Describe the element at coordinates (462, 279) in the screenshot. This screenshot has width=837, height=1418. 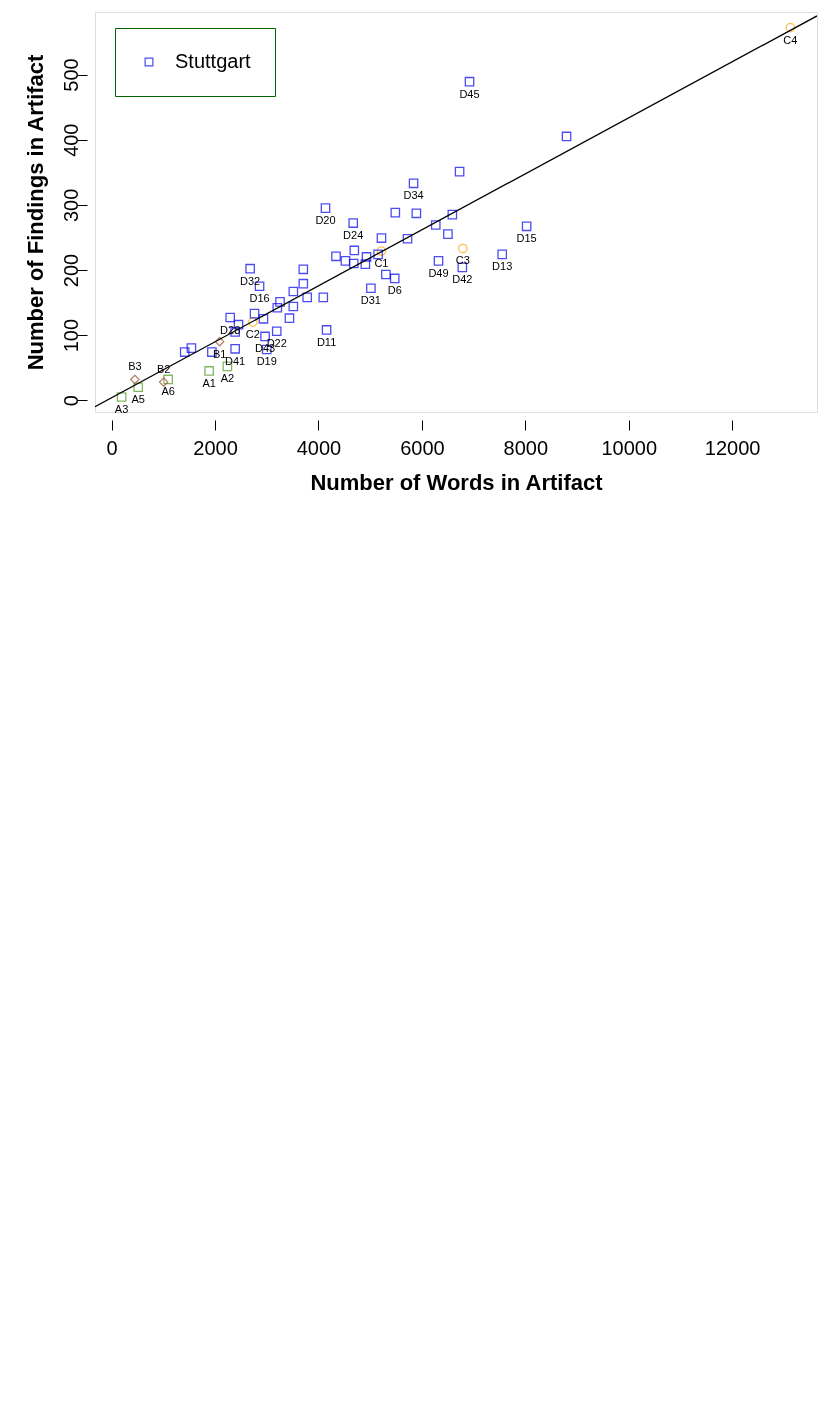
I see `annotation: D42` at that location.